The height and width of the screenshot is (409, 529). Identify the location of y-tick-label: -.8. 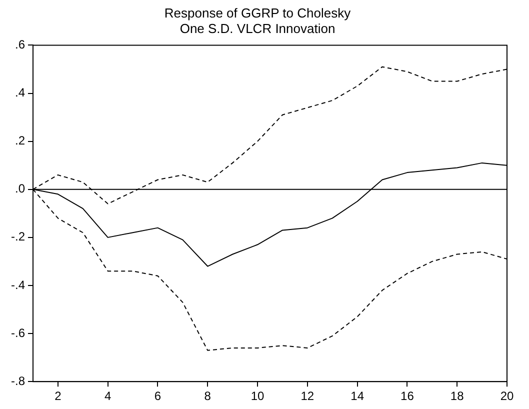
(18, 381).